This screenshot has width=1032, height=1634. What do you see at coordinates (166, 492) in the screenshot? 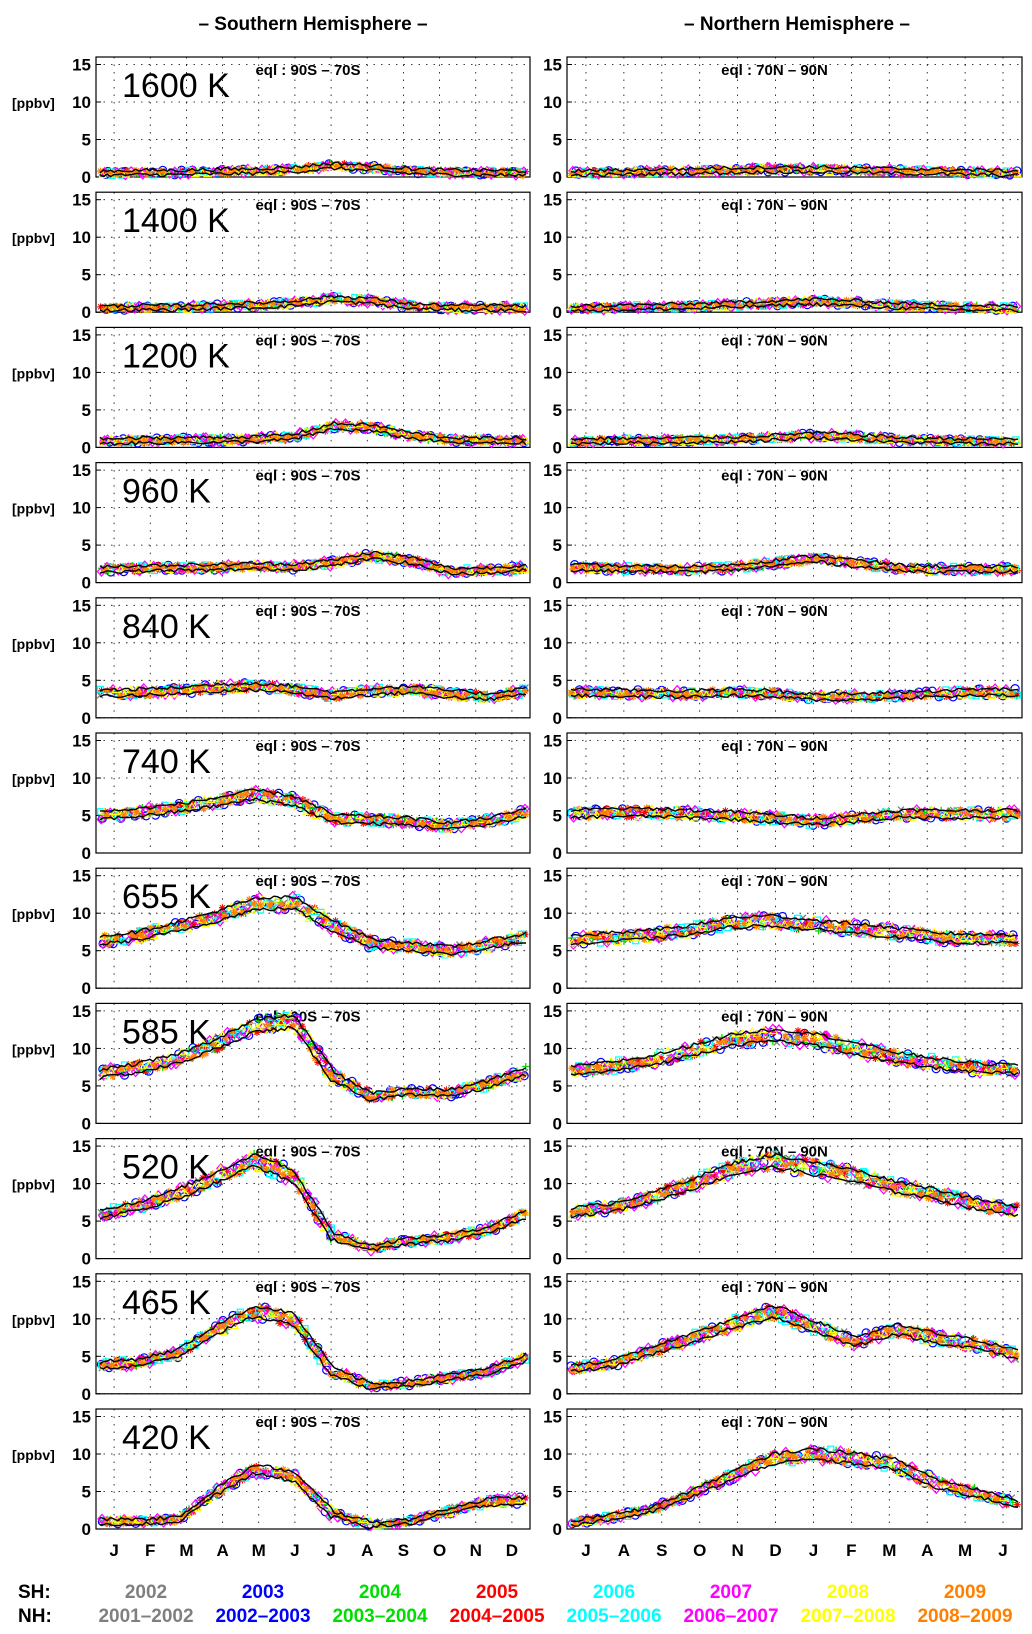
I see `level-label: 960 K` at bounding box center [166, 492].